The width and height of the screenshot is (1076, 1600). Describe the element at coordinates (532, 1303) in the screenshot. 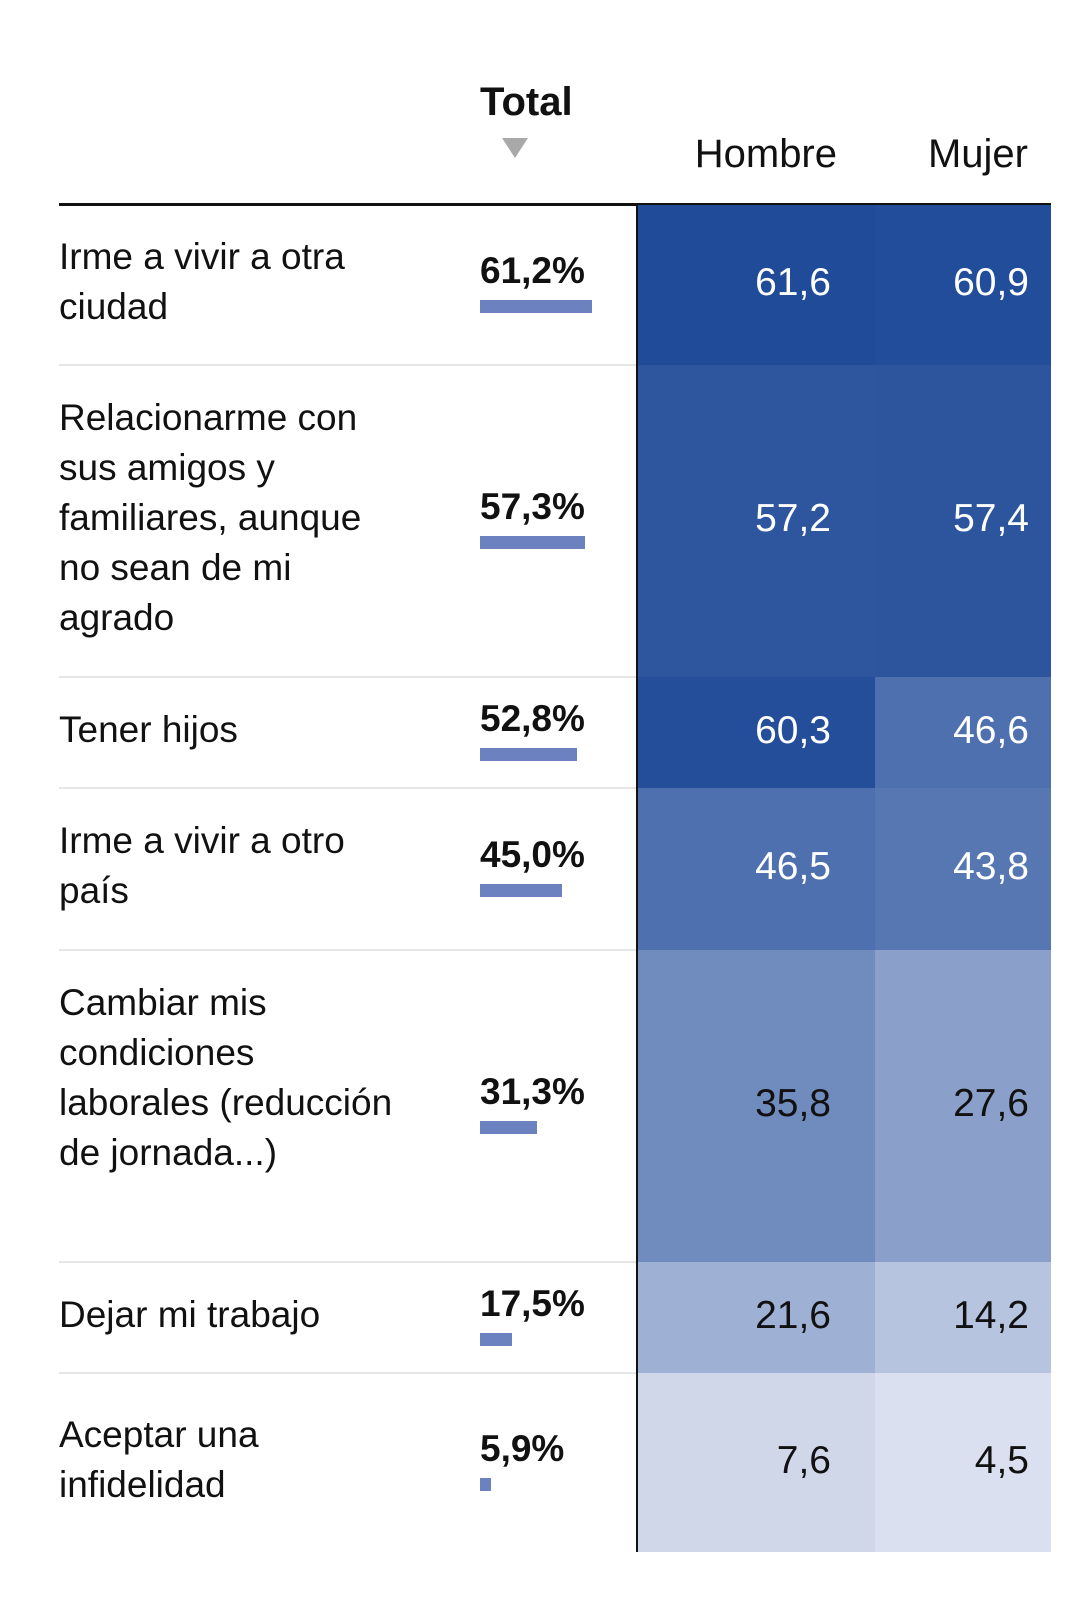

I see `total-value: 17,5%` at that location.